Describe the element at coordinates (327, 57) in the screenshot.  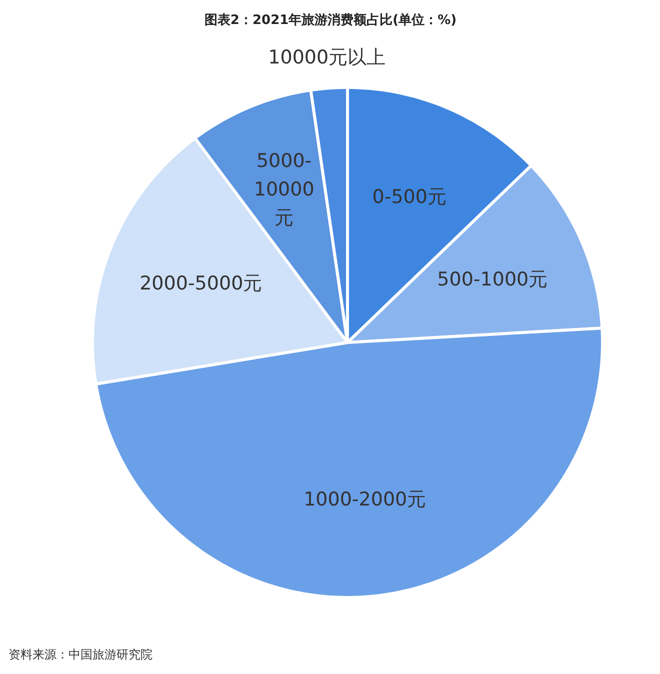
I see `slice-label: 10000元以上` at that location.